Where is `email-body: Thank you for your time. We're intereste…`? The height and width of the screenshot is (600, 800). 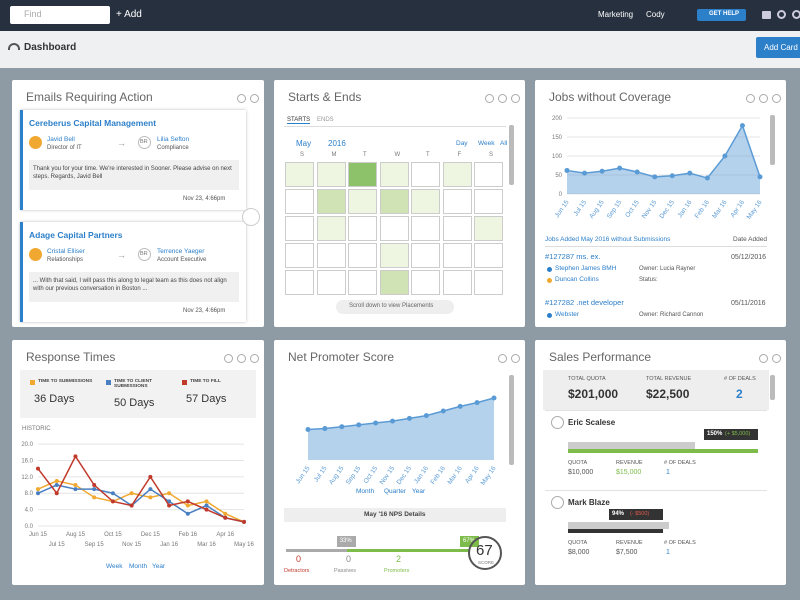
email-body: Thank you for your time. We're intereste… is located at coordinates (134, 175).